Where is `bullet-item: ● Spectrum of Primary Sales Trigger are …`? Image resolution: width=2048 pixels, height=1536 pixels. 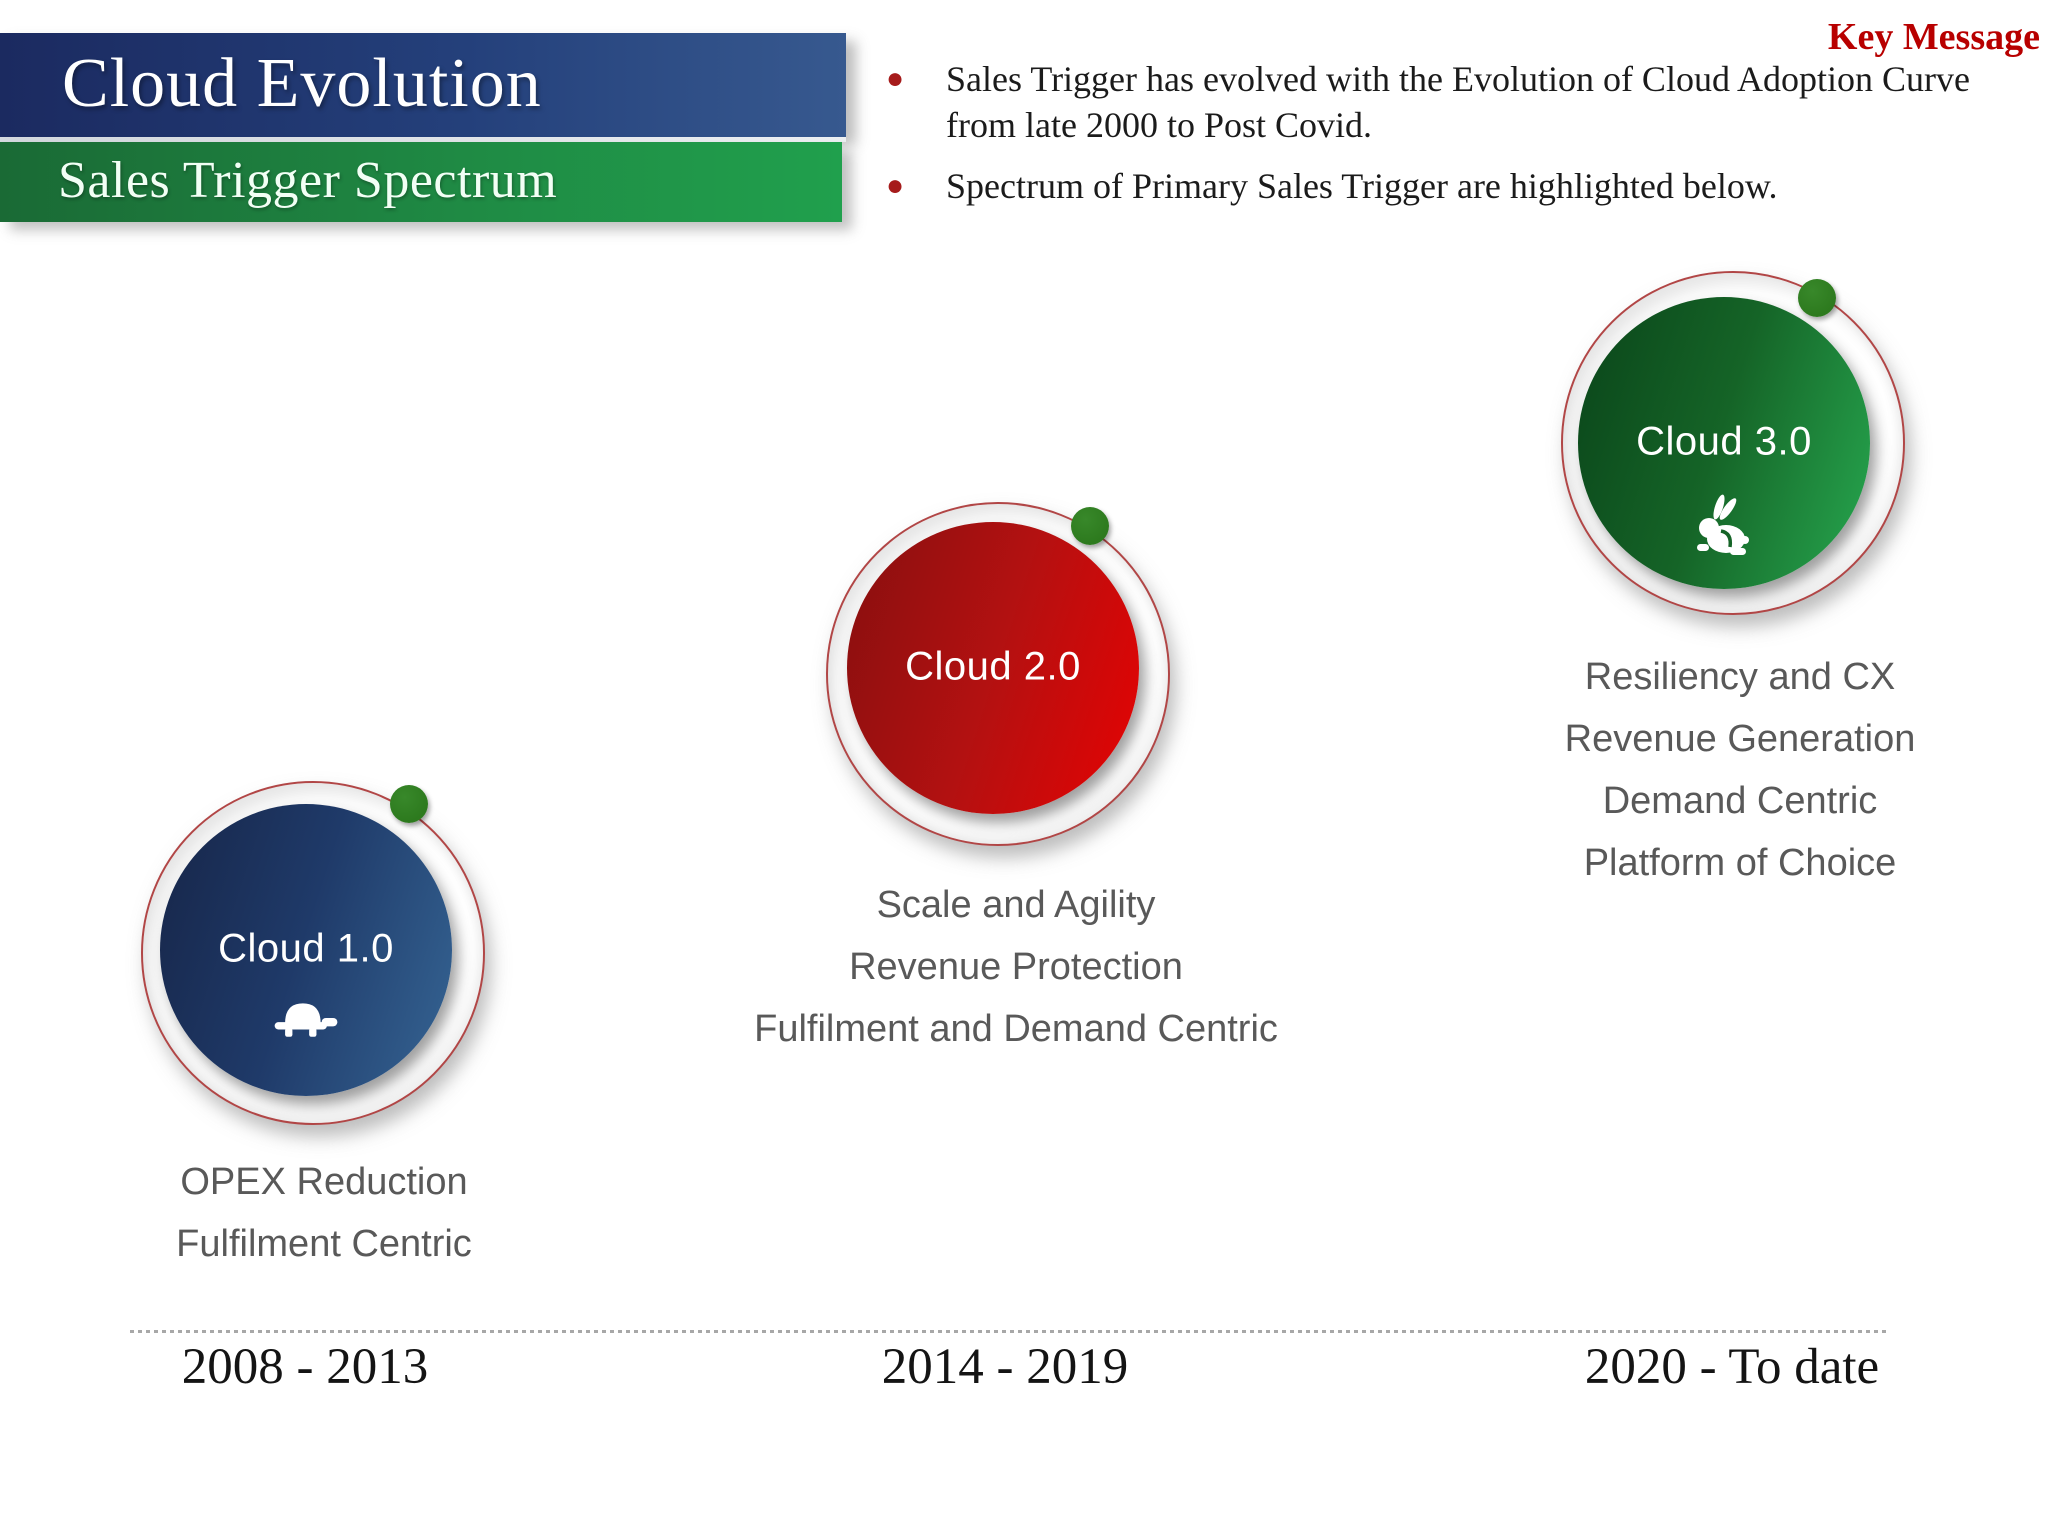
bullet-item: ● Spectrum of Primary Sales Trigger are … is located at coordinates (1463, 186).